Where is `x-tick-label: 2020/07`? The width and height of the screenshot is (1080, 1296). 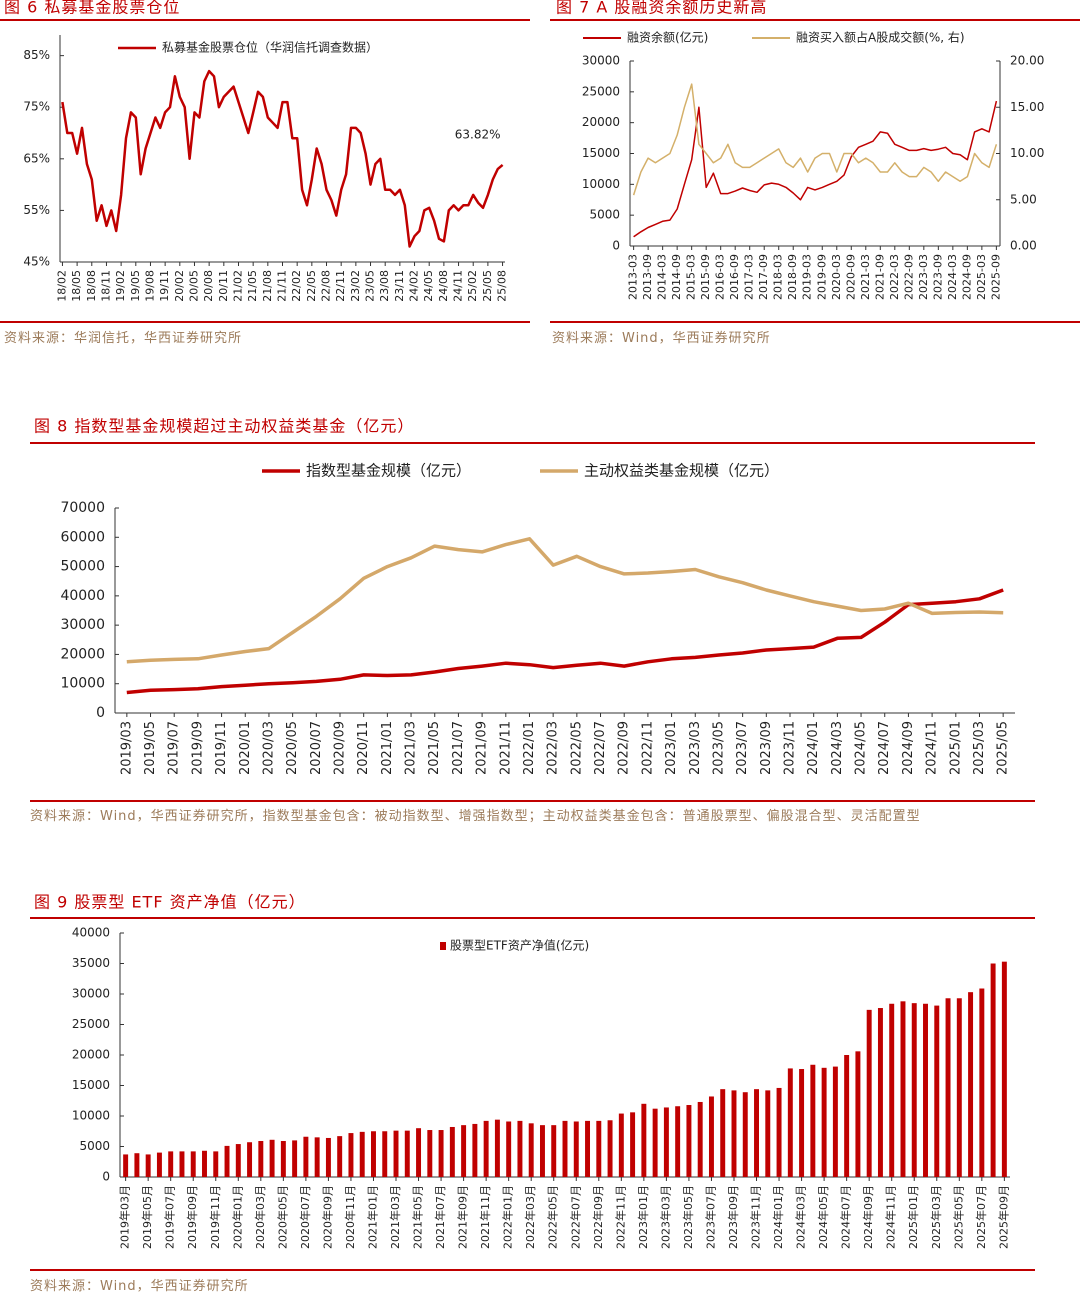 x-tick-label: 2020/07 is located at coordinates (316, 748).